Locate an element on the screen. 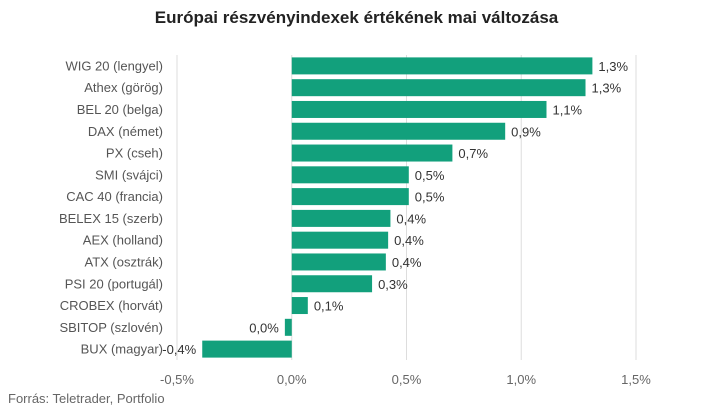  value-label: 0,1% is located at coordinates (329, 306).